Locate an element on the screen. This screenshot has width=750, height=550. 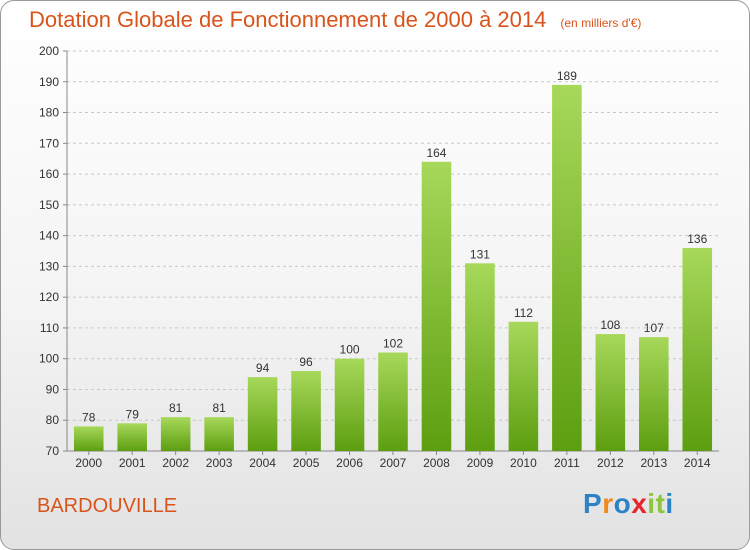
logo-letter: r is located at coordinates (608, 503).